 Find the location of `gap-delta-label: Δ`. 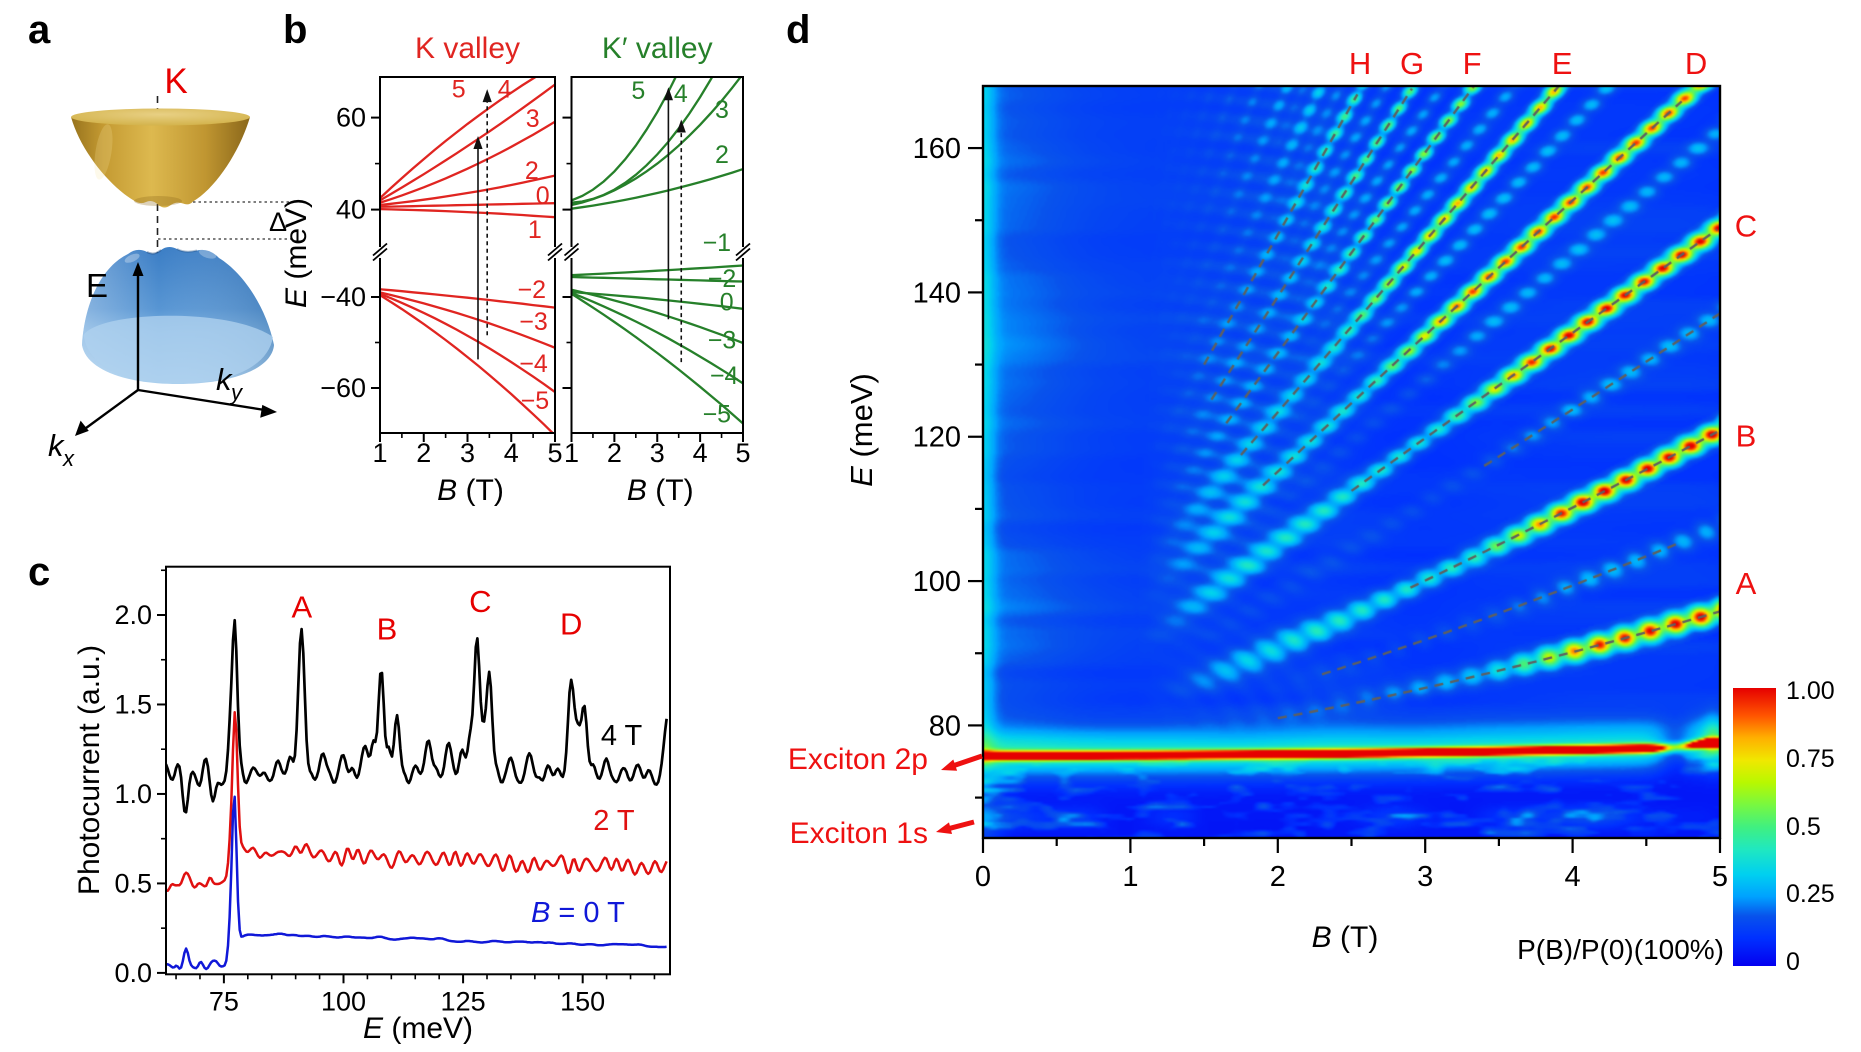

gap-delta-label: Δ is located at coordinates (278, 222).